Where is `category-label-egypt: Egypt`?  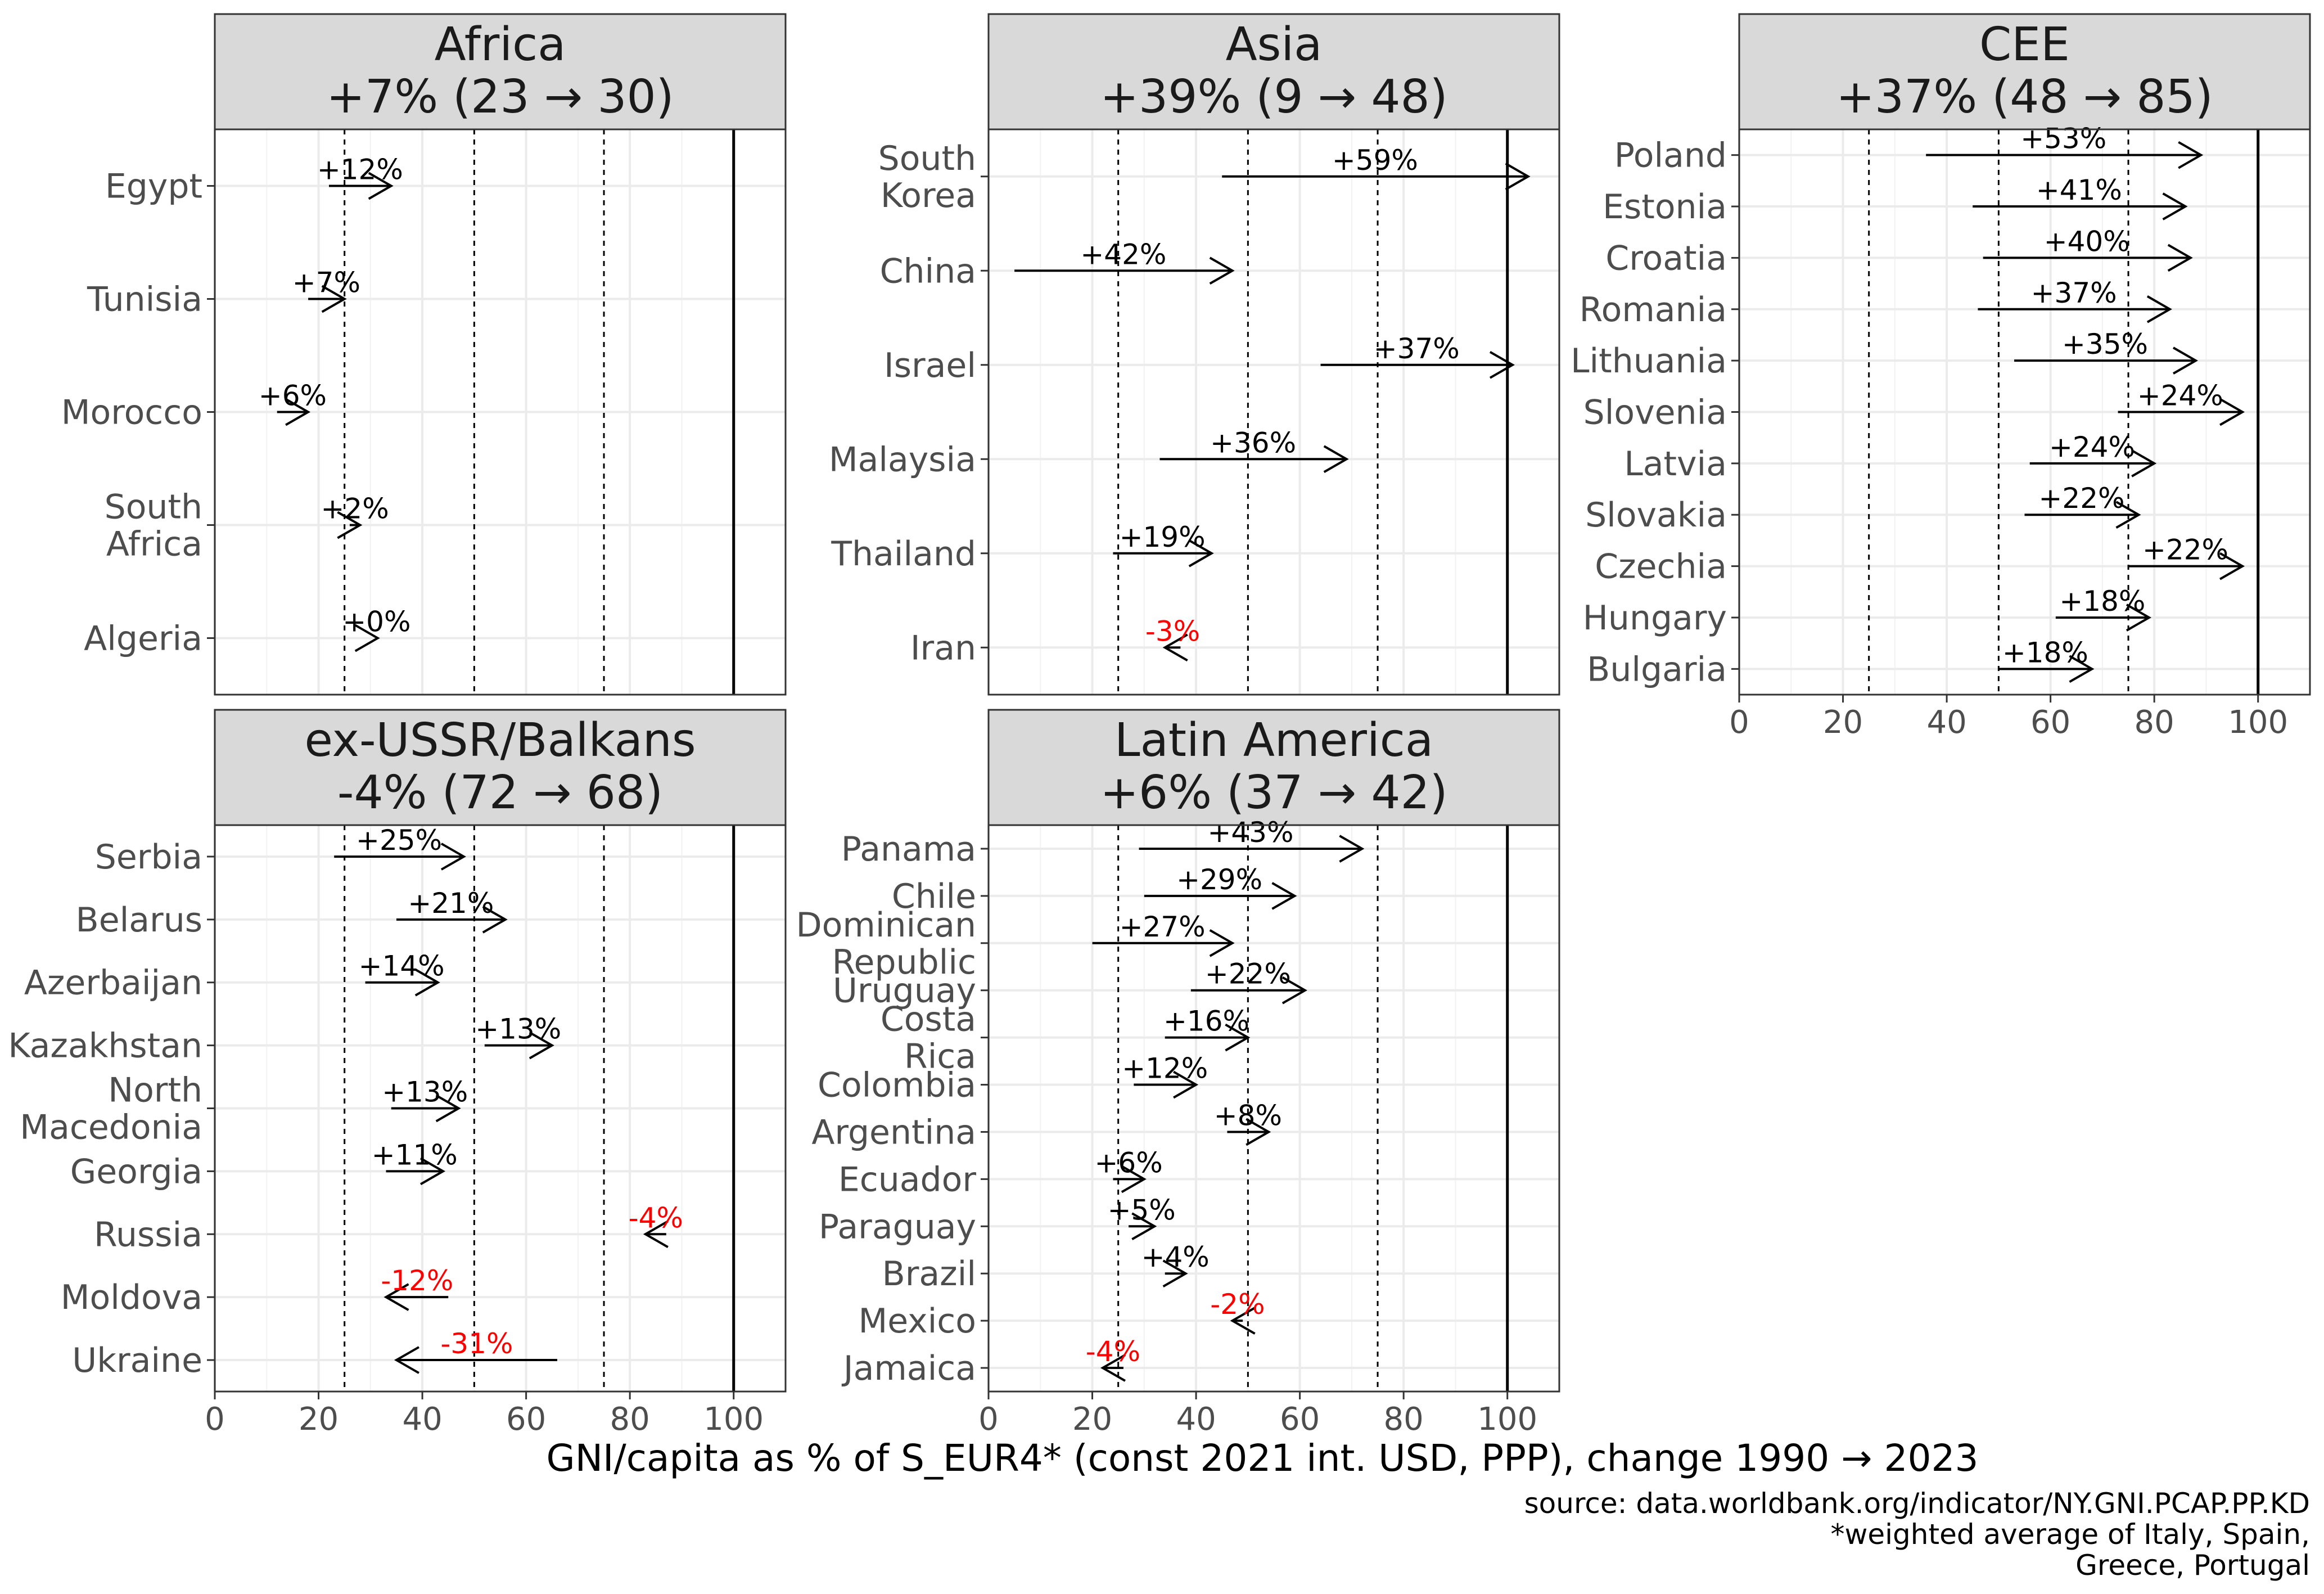
category-label-egypt: Egypt is located at coordinates (153, 186).